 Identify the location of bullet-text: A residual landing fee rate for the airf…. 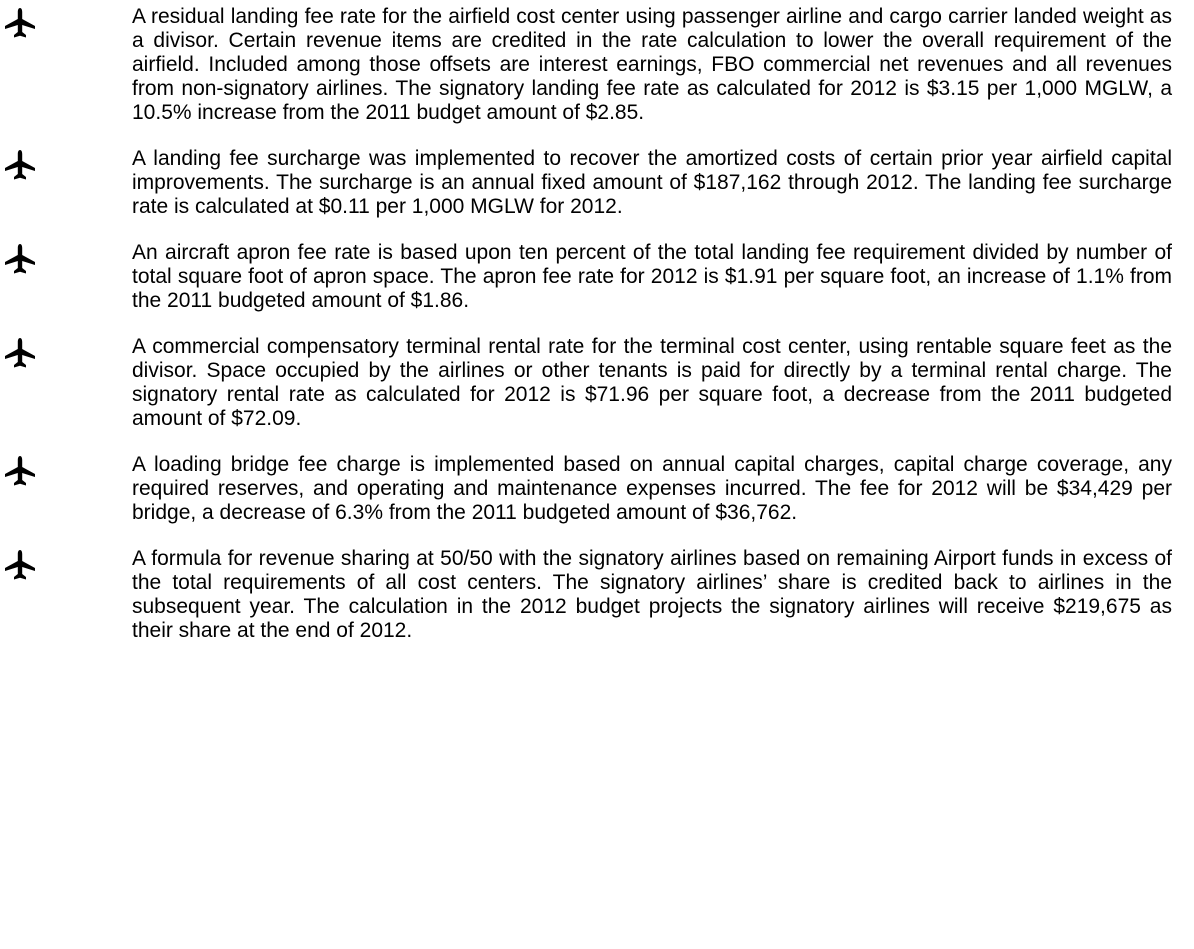
(652, 64).